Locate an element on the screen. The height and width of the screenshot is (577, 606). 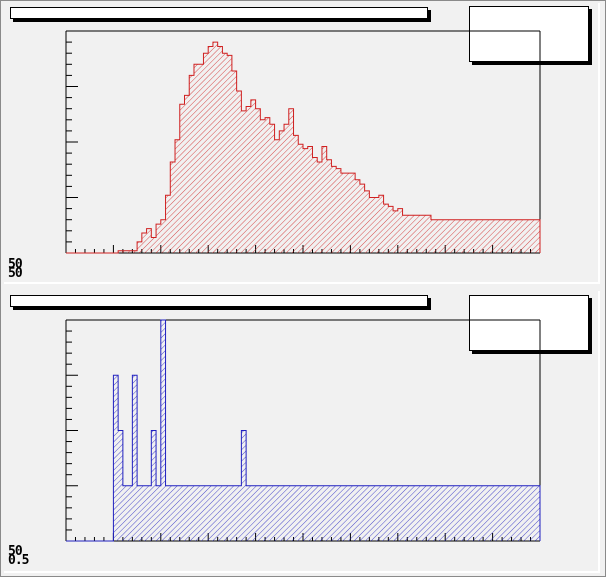
y-axis-overlap-label: 50 50 is located at coordinates (15, 268).